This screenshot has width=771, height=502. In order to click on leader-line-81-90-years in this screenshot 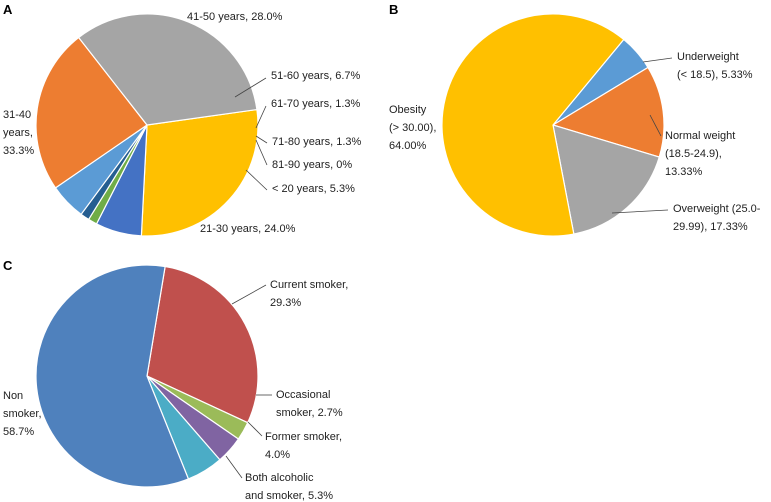, I will do `click(261, 152)`.